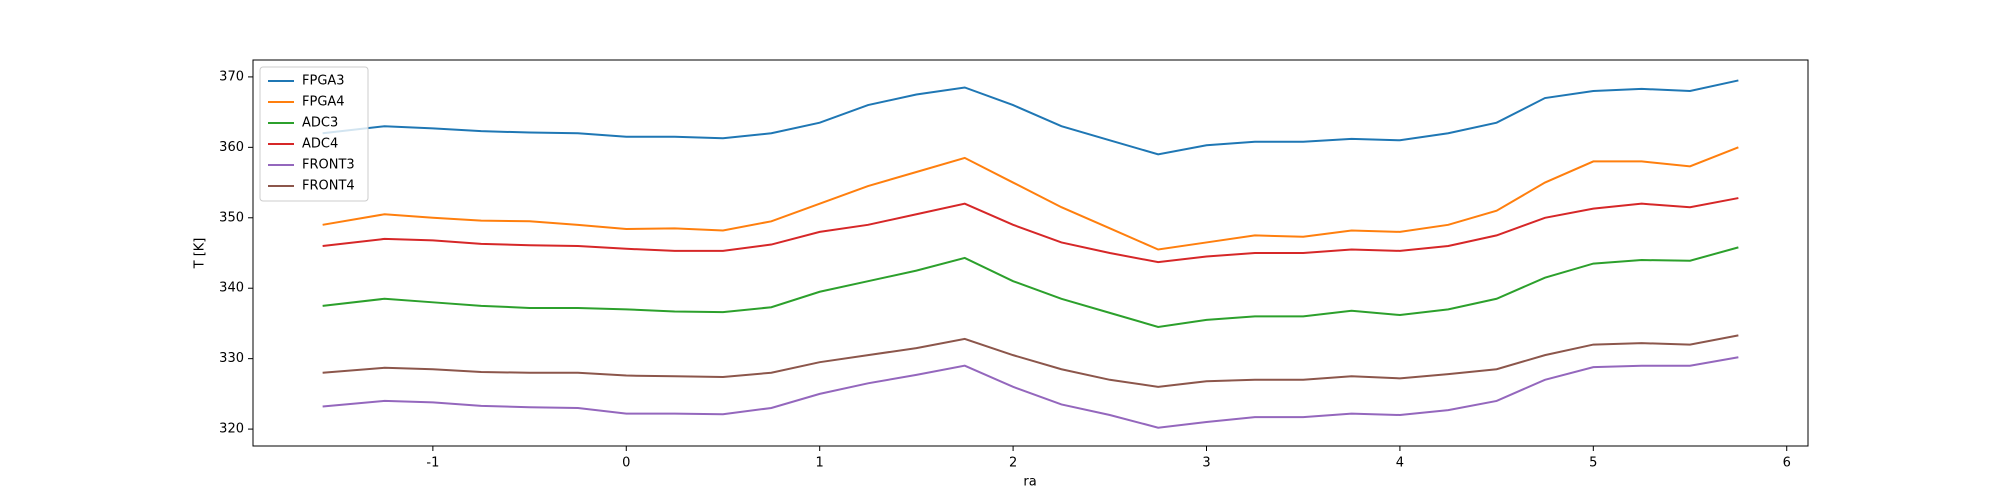 The height and width of the screenshot is (500, 2000). Describe the element at coordinates (432, 463) in the screenshot. I see `x-tick-label: -1` at that location.